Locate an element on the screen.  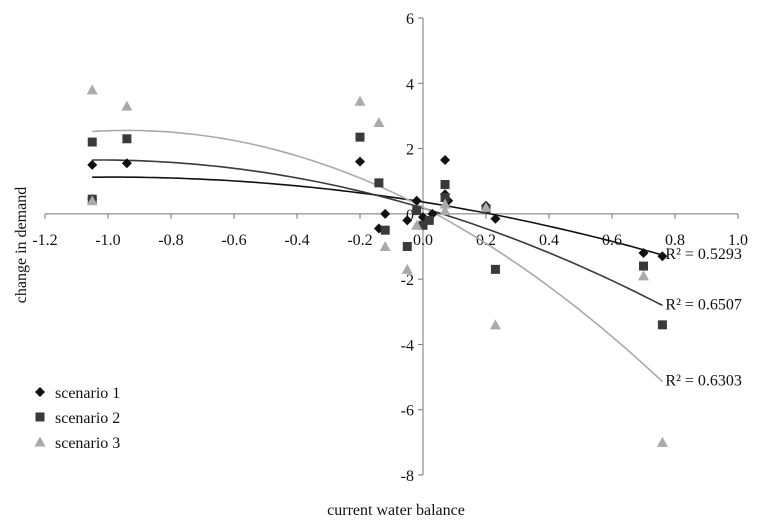
y-tick-label: 2 is located at coordinates (410, 150).